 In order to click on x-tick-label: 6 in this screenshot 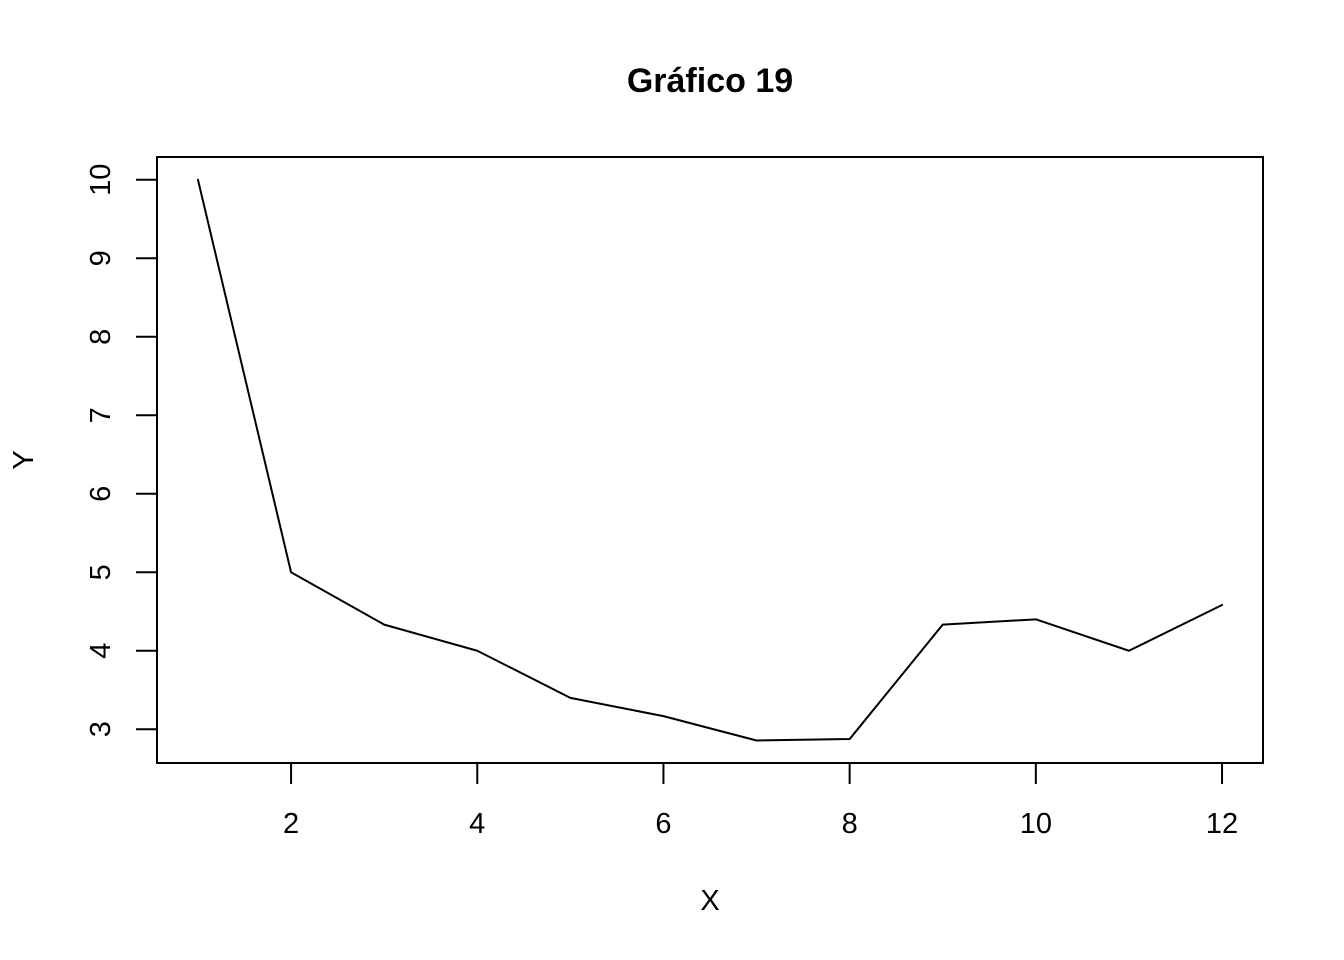, I will do `click(663, 824)`.